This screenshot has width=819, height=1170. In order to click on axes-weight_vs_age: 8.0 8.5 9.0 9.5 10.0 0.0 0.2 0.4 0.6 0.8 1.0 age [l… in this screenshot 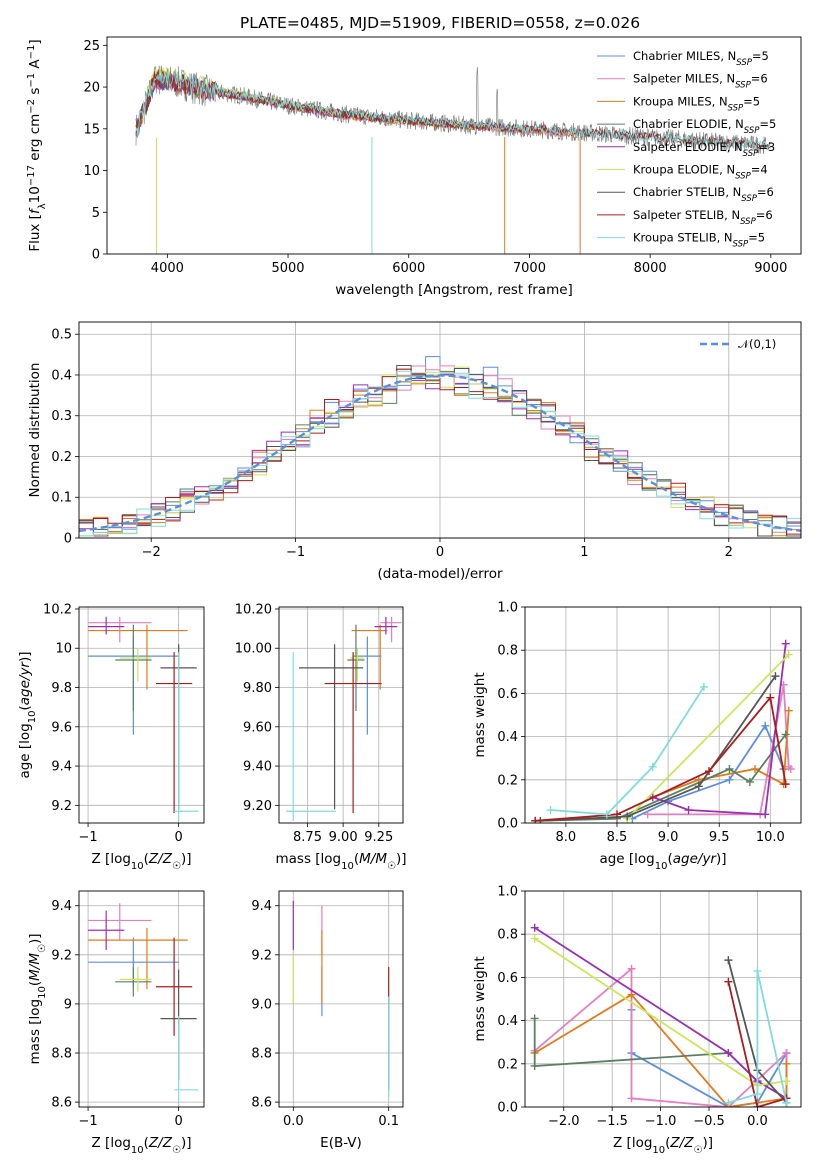, I will do `click(637, 736)`.